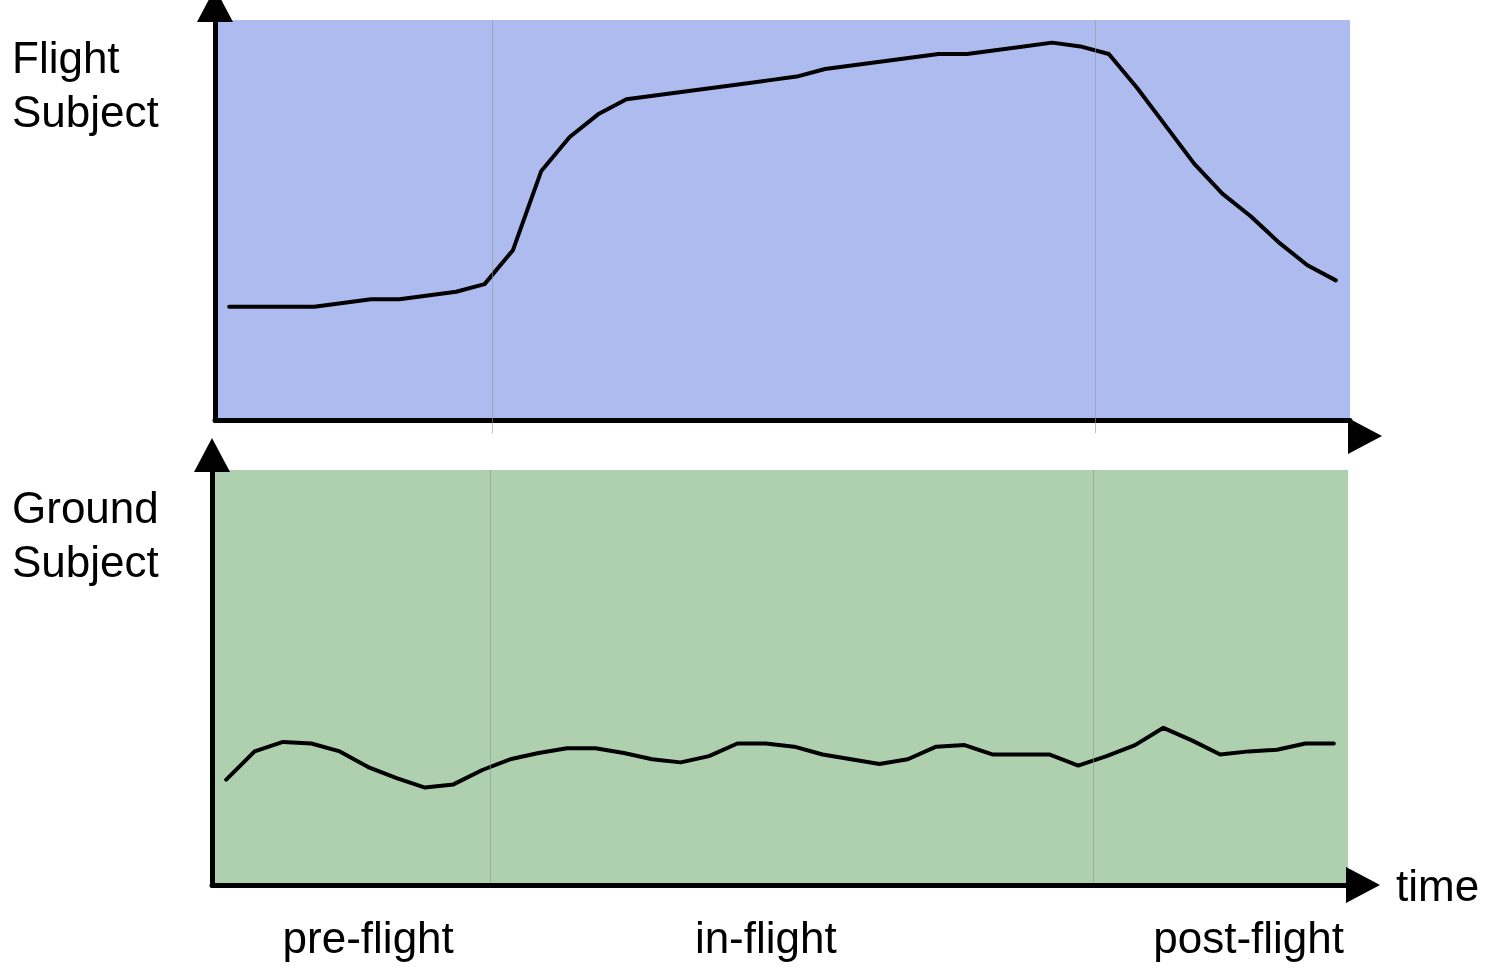 The width and height of the screenshot is (1509, 973). What do you see at coordinates (85, 84) in the screenshot?
I see `y-axis-title: Flight Subject` at bounding box center [85, 84].